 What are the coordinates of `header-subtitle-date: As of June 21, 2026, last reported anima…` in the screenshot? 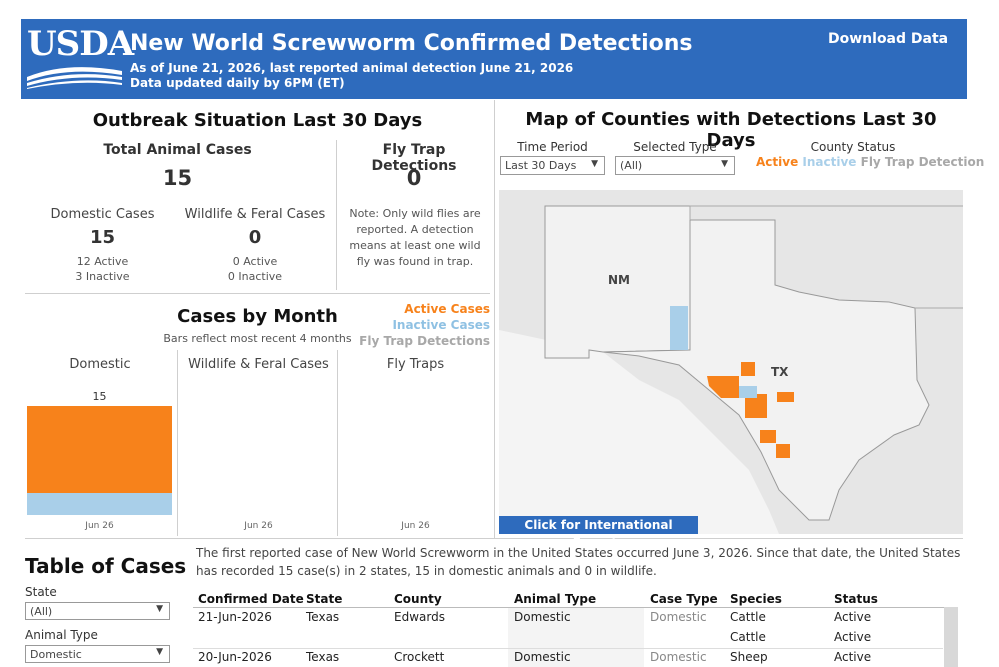 It's located at (352, 68).